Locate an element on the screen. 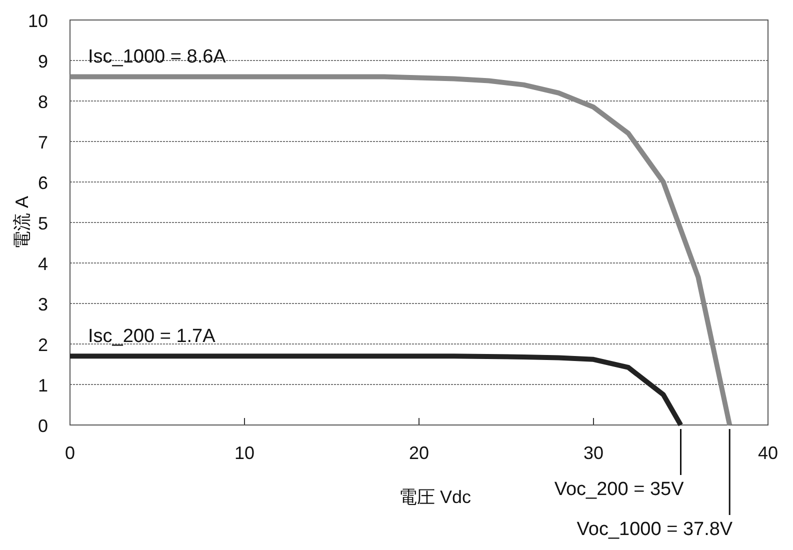 The width and height of the screenshot is (793, 550). x-tick-label: 0 is located at coordinates (70, 453).